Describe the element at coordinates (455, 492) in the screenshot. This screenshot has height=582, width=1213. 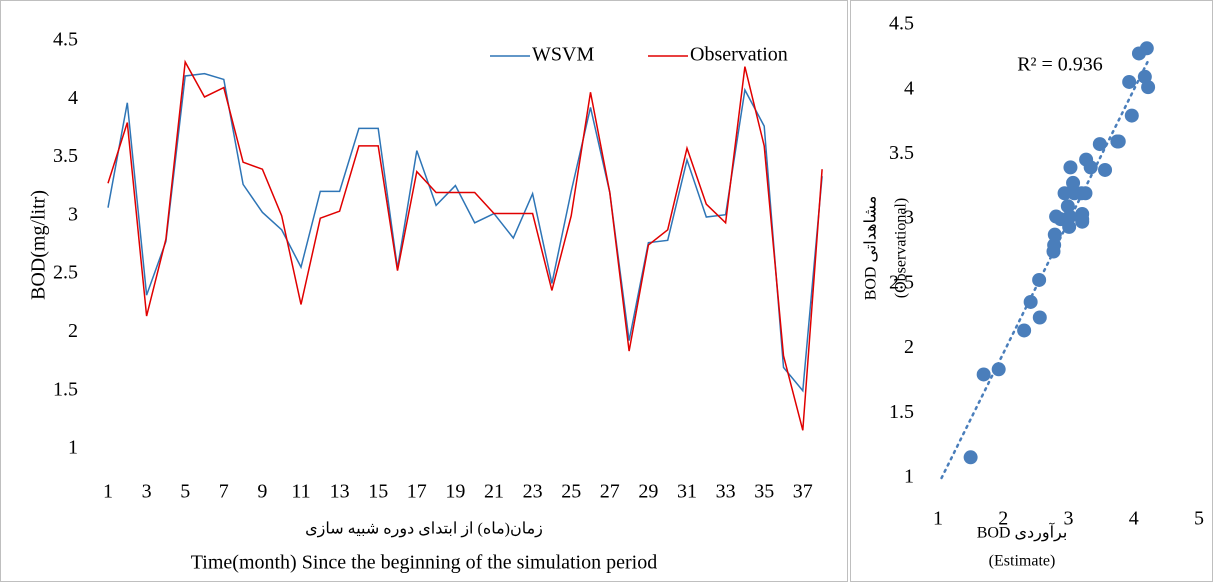
I see `x-tick-label: 19` at that location.